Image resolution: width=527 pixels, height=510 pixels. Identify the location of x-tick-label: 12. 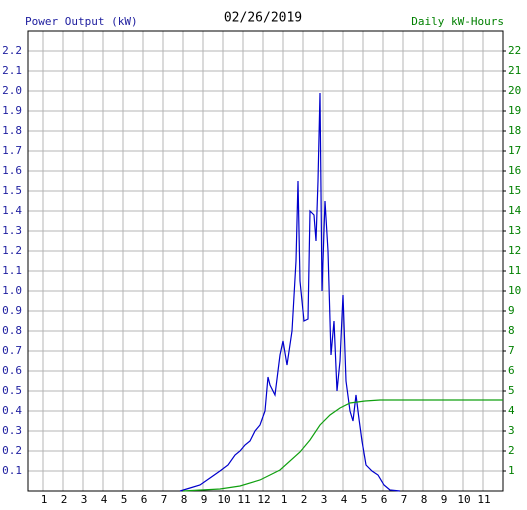
(263, 499).